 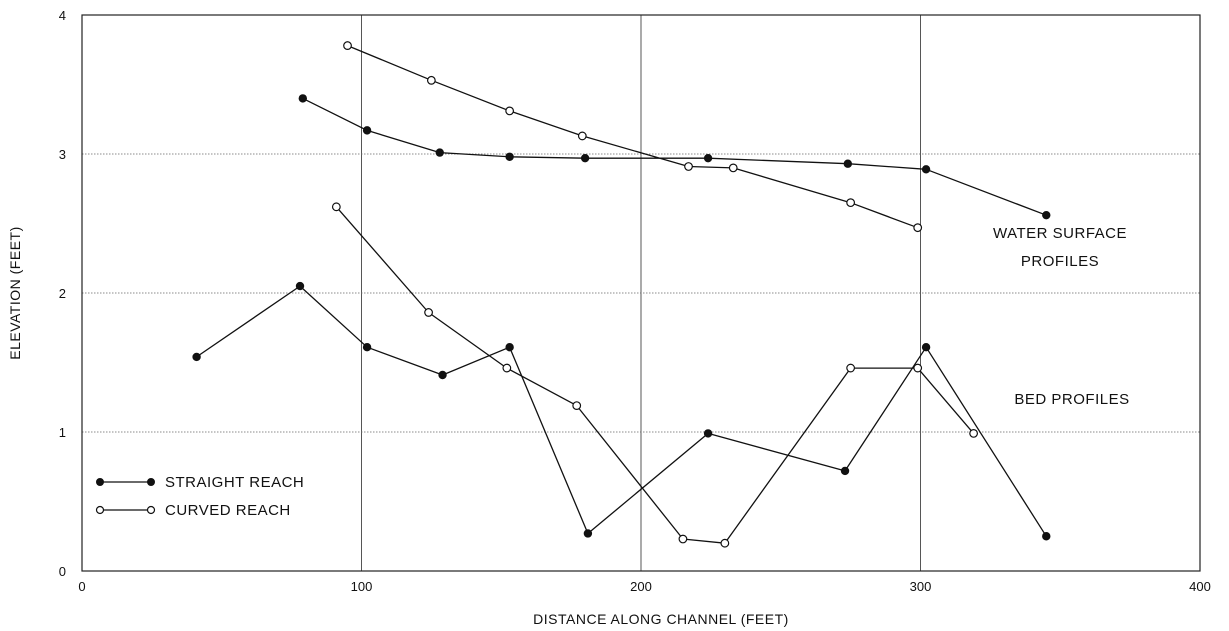 What do you see at coordinates (62, 432) in the screenshot?
I see `y-tick-label: 1` at bounding box center [62, 432].